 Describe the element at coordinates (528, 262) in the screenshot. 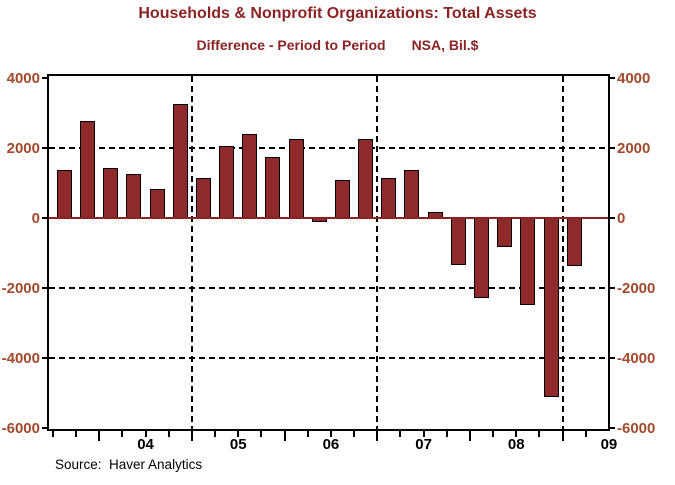

I see `bar-2008Q3` at that location.